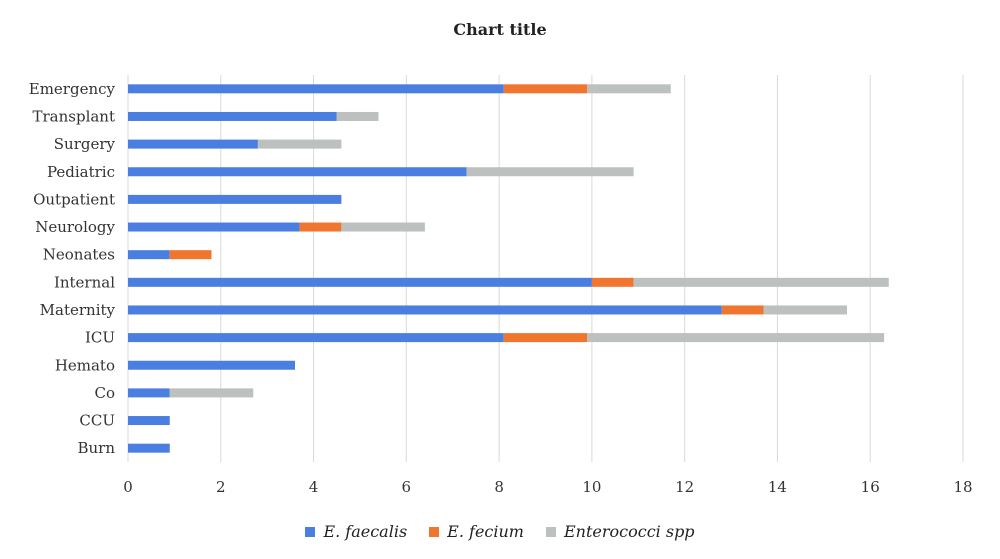  Describe the element at coordinates (85, 144) in the screenshot. I see `category-label: Surgery` at that location.